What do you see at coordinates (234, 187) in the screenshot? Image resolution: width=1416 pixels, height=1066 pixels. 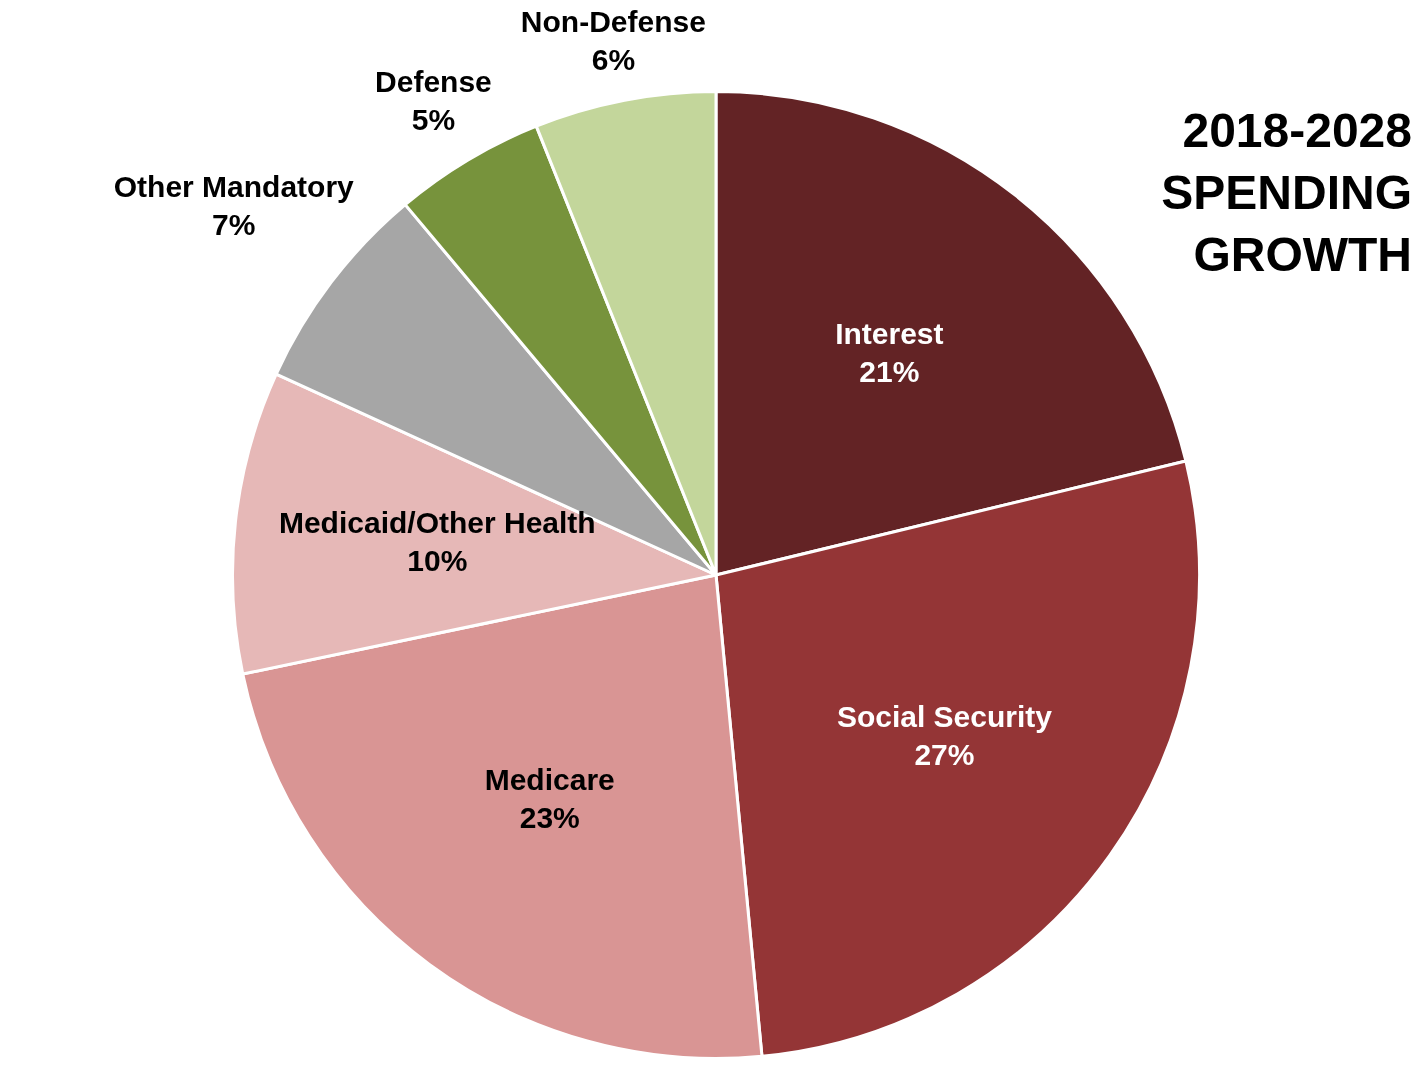 I see `slice-label: Other Mandatory` at bounding box center [234, 187].